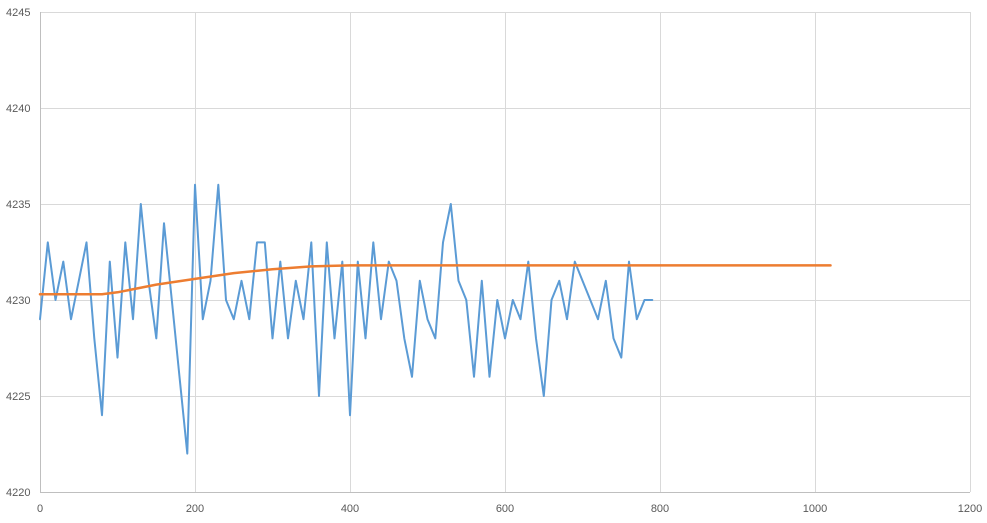 The height and width of the screenshot is (523, 987). Describe the element at coordinates (350, 509) in the screenshot. I see `x-tick-label: 400` at that location.